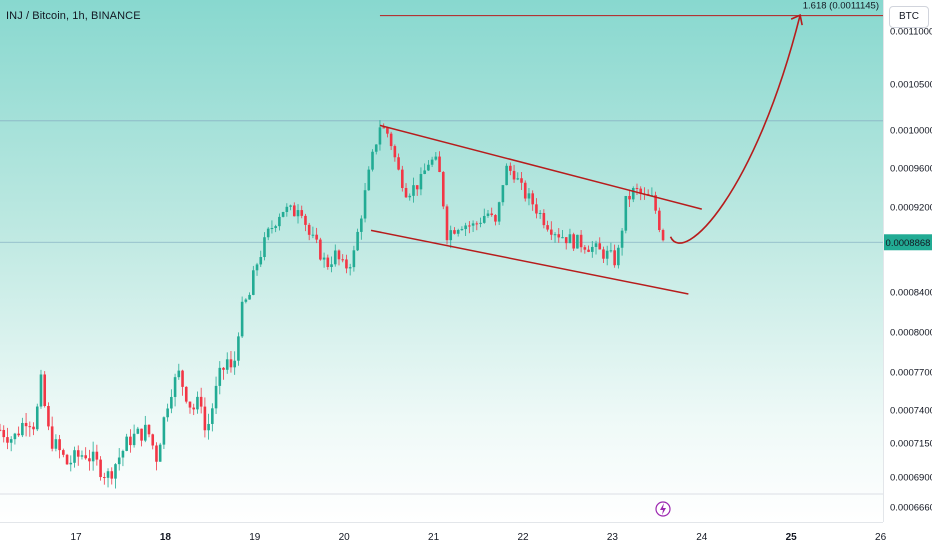  What do you see at coordinates (911, 293) in the screenshot?
I see `price-tick-label: 0.0008400` at bounding box center [911, 293].